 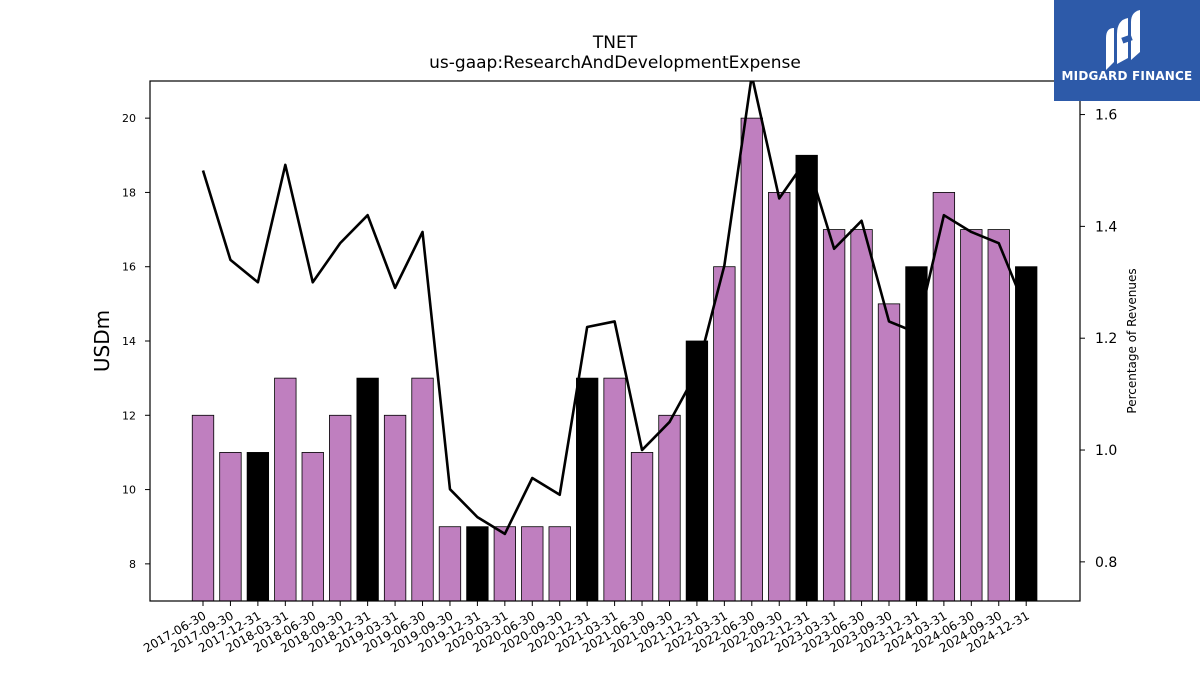 What do you see at coordinates (615, 43) in the screenshot?
I see `chart-title: TNET` at bounding box center [615, 43].